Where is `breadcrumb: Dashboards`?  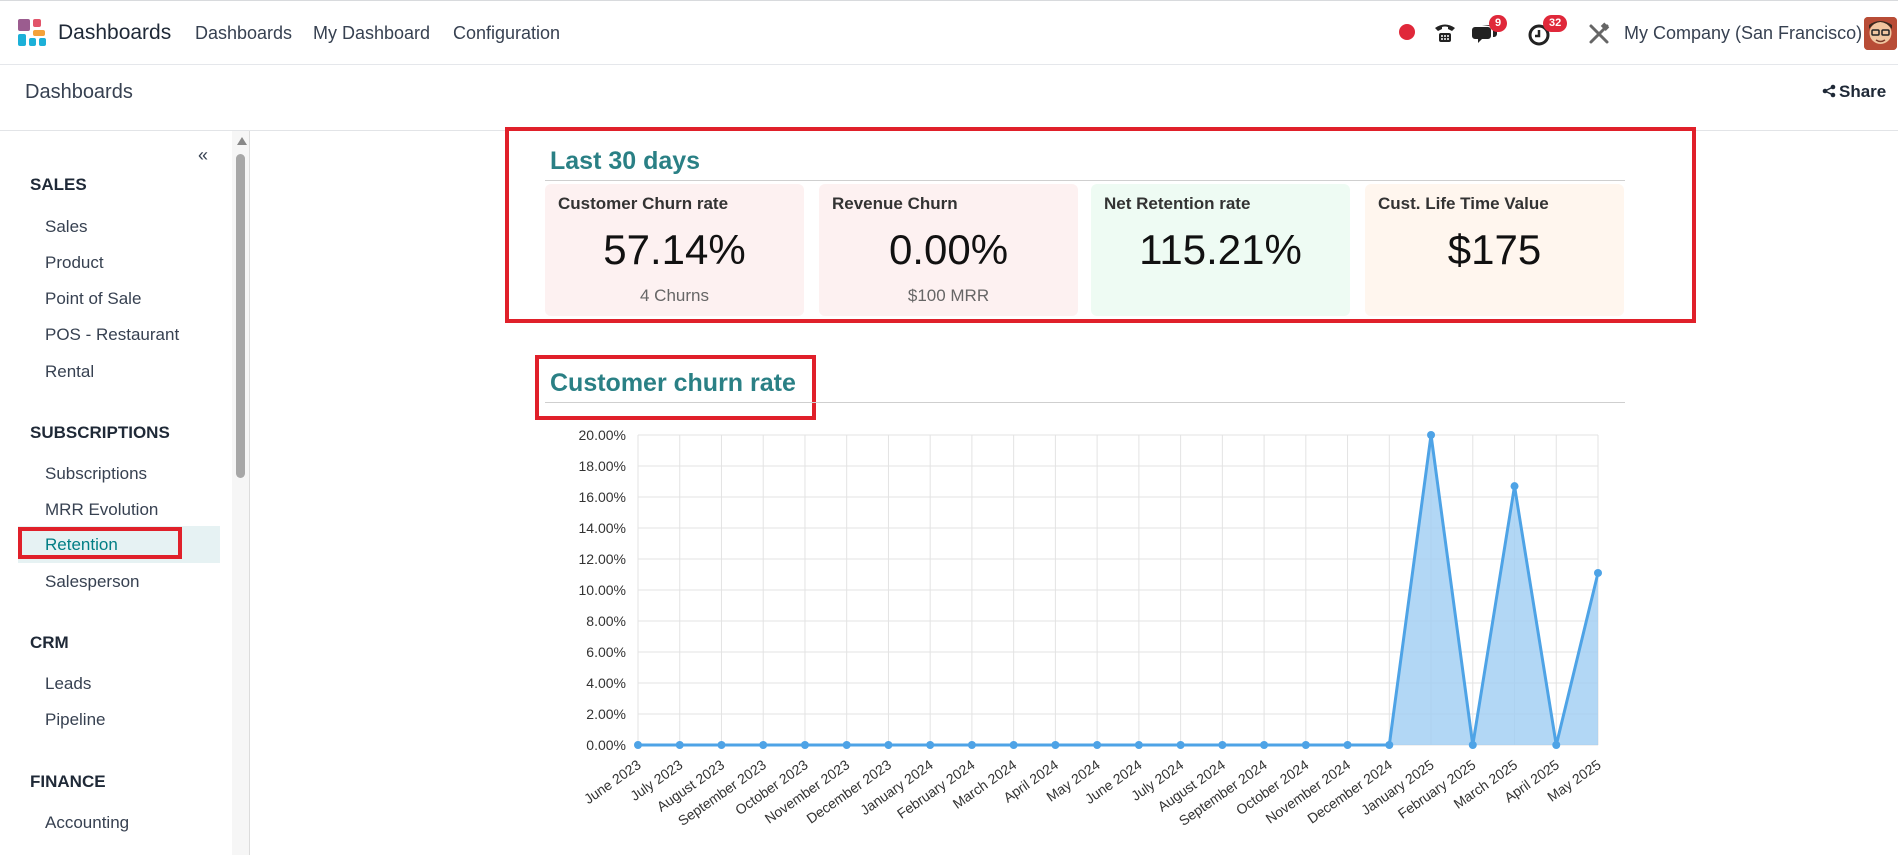 breadcrumb: Dashboards is located at coordinates (79, 92).